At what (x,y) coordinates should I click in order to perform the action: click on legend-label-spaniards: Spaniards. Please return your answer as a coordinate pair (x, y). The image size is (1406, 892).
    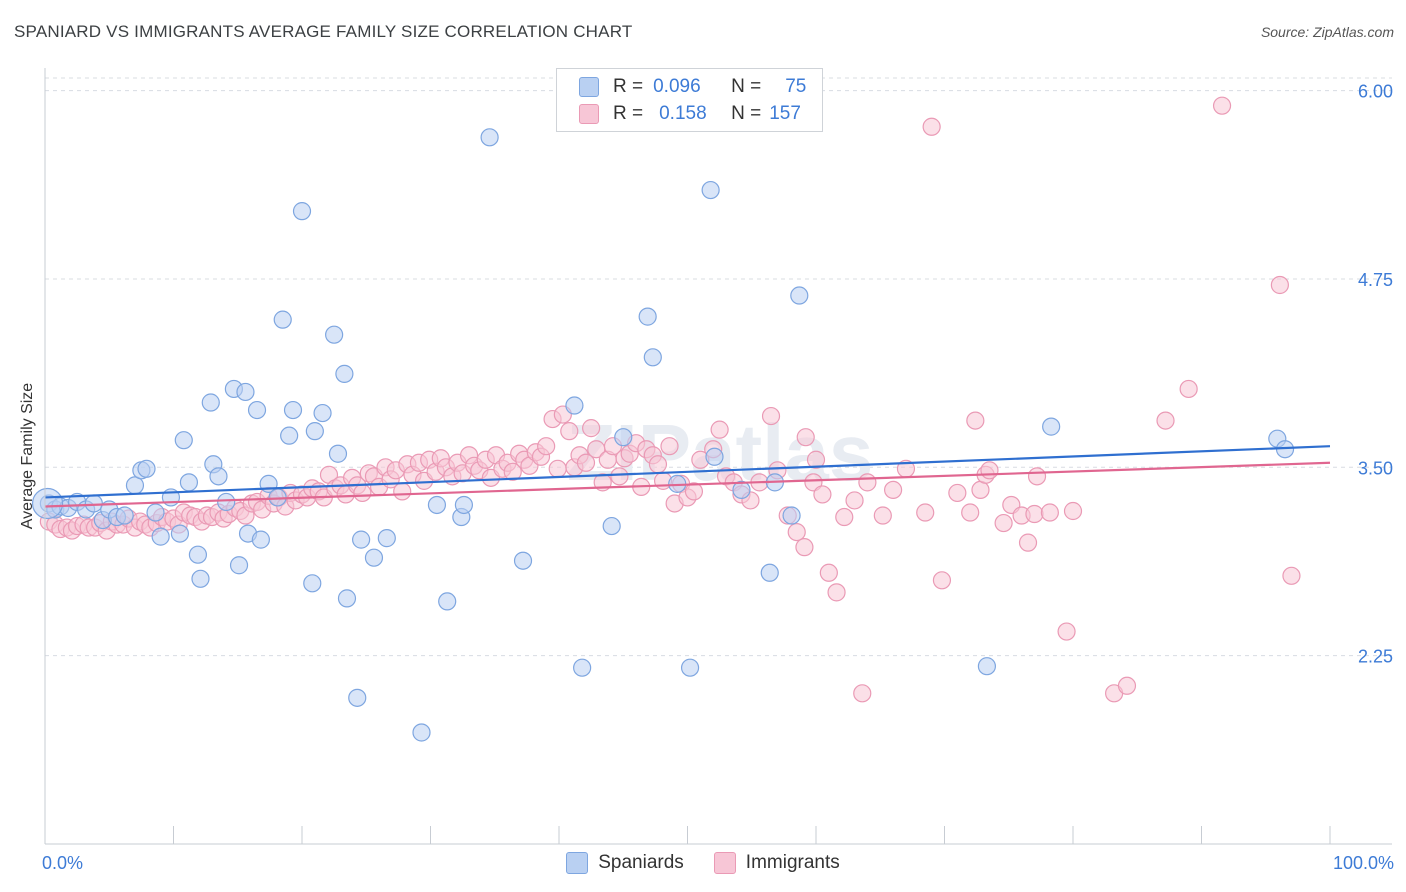
    Looking at the image, I should click on (641, 862).